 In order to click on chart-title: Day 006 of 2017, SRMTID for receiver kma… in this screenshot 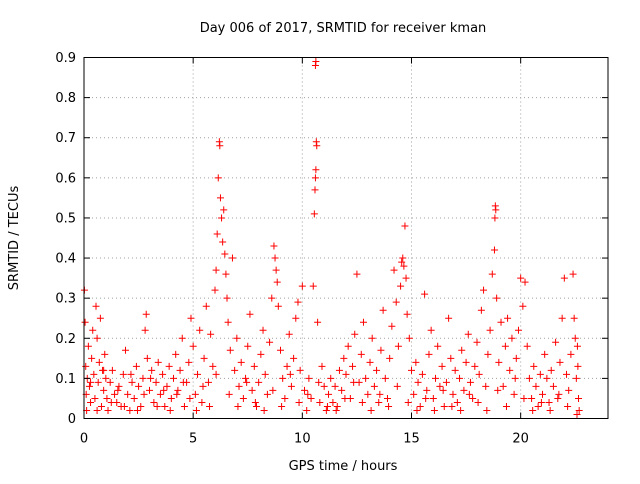, I will do `click(343, 28)`.